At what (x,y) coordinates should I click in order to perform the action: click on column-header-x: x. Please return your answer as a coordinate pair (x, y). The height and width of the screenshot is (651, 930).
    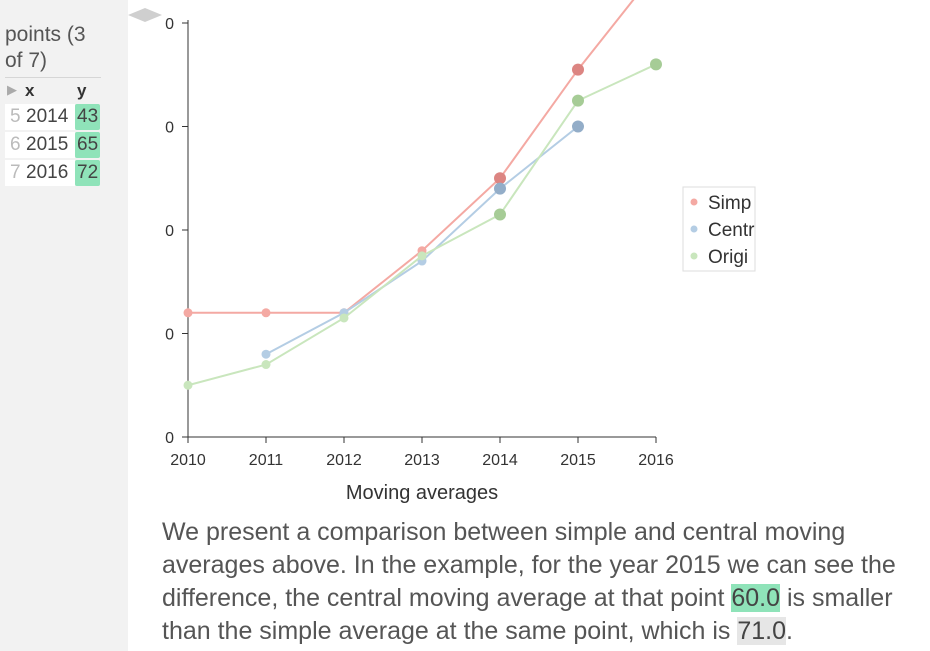
    Looking at the image, I should click on (30, 90).